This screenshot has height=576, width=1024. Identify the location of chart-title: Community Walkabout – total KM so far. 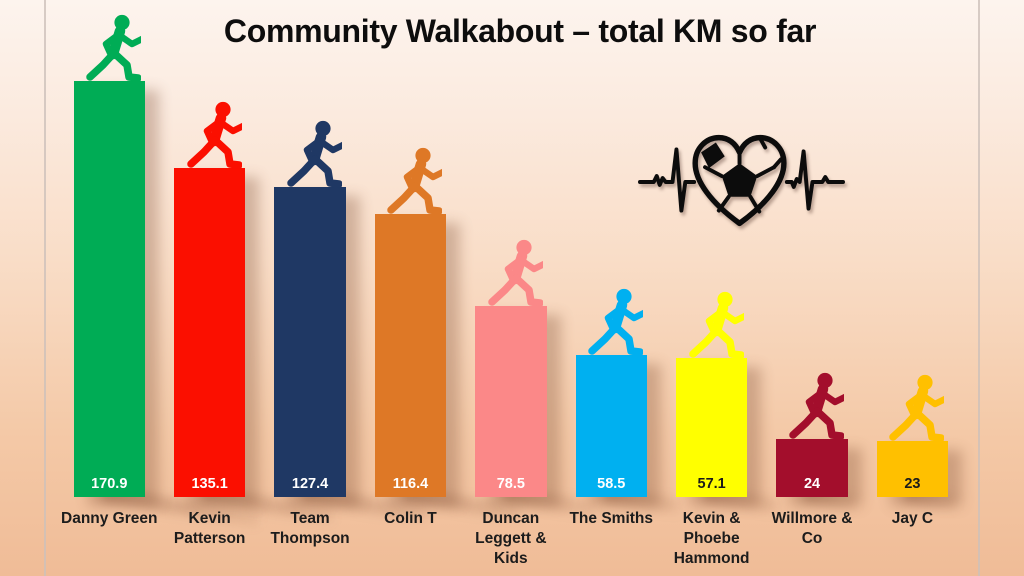
(520, 31).